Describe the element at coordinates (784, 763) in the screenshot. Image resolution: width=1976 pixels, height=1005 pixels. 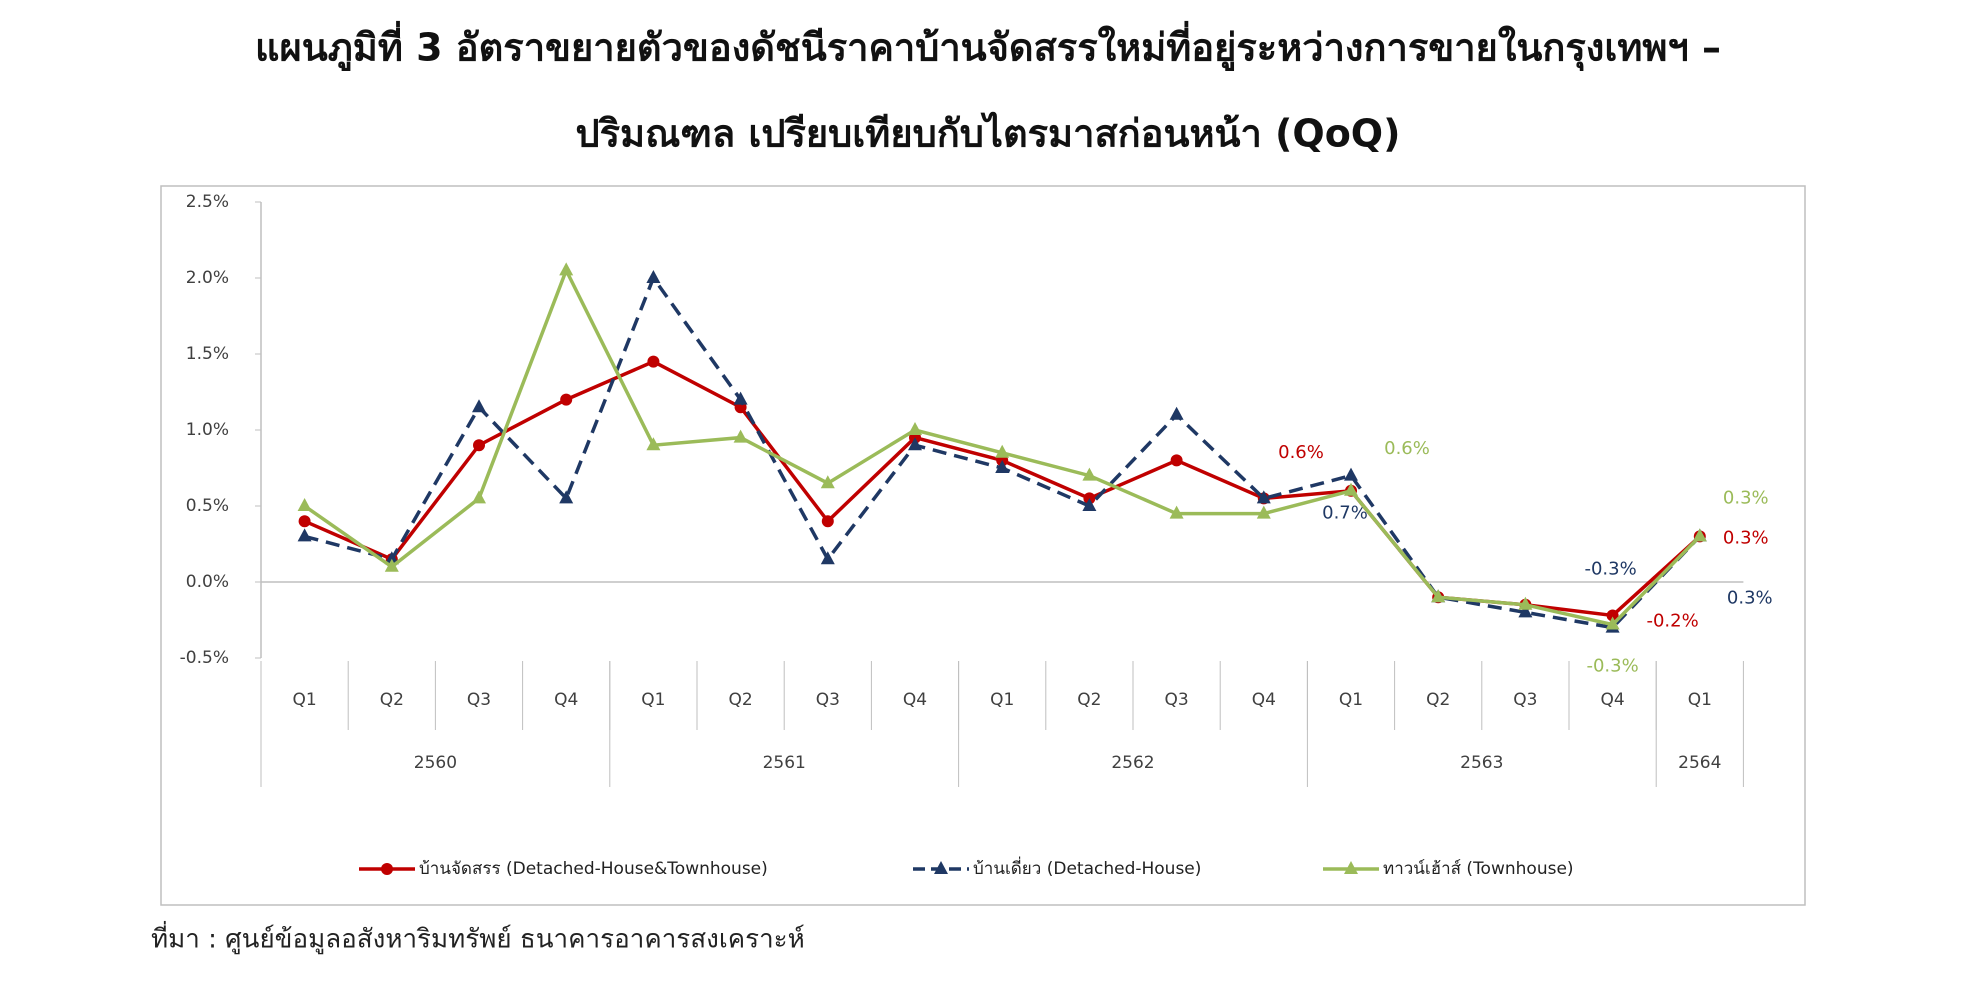
I see `x-group-label: 2561` at that location.